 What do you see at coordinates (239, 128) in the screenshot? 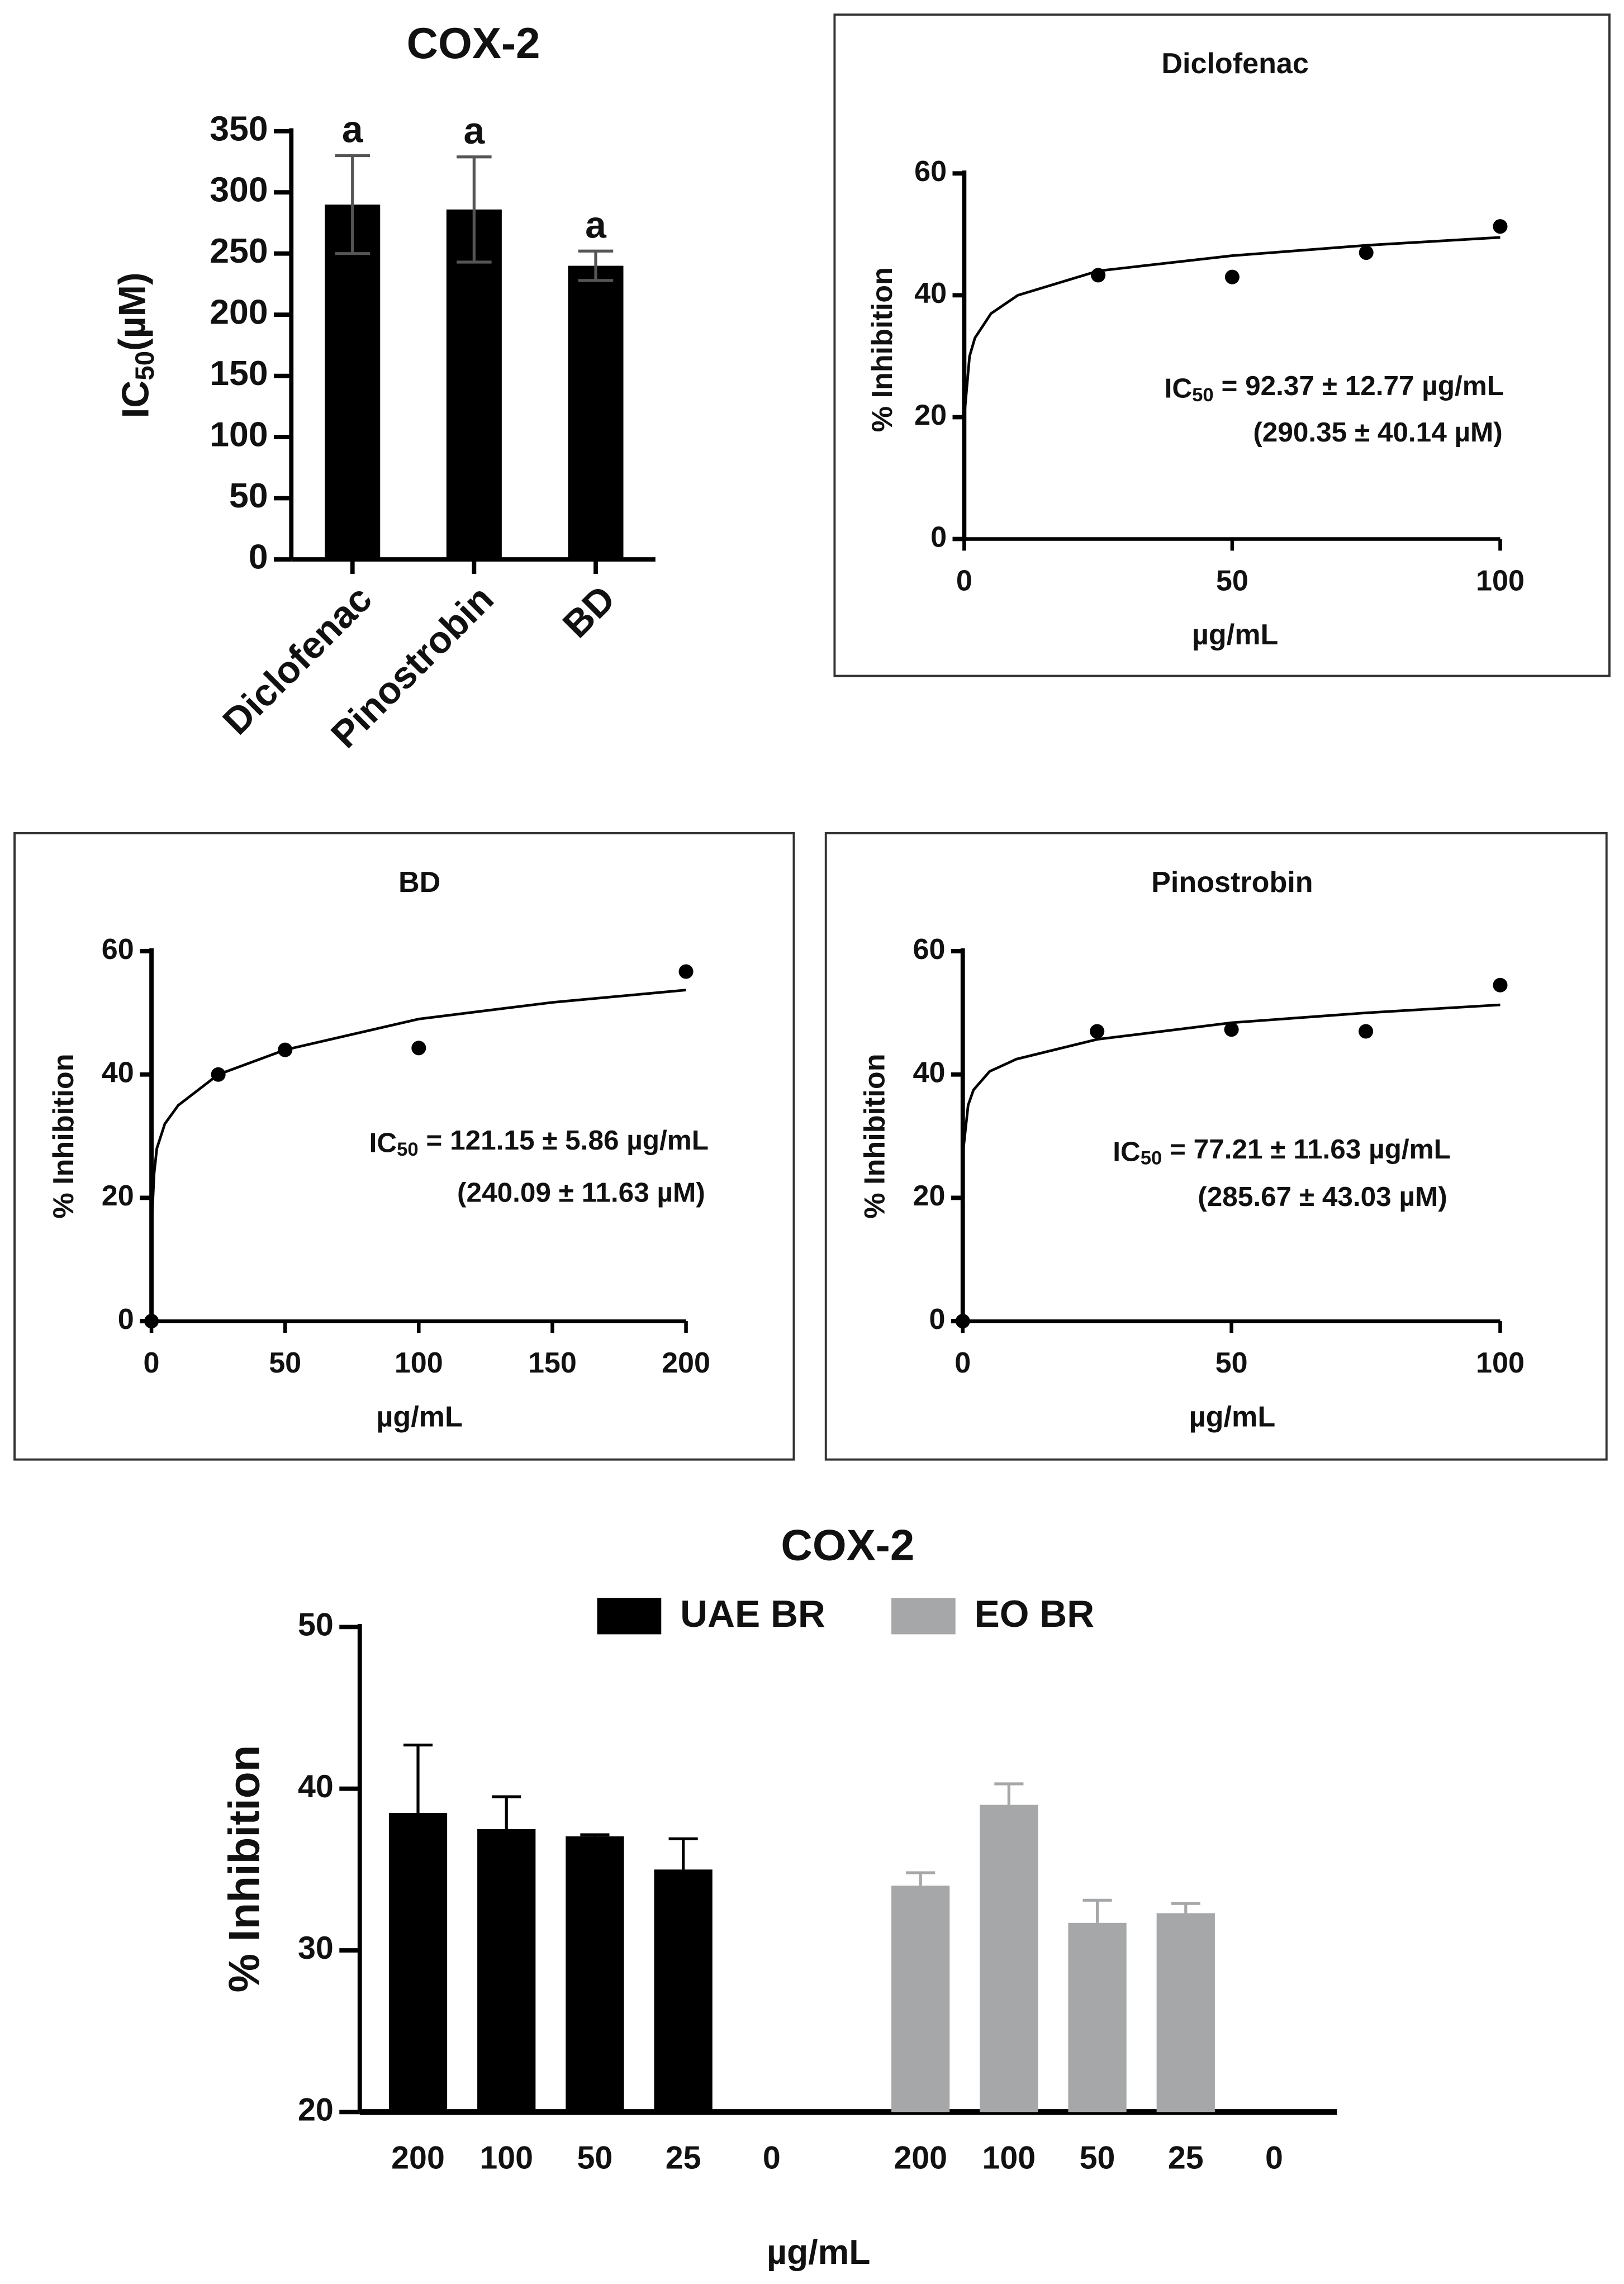
I see `y-tick-label: 350` at bounding box center [239, 128].